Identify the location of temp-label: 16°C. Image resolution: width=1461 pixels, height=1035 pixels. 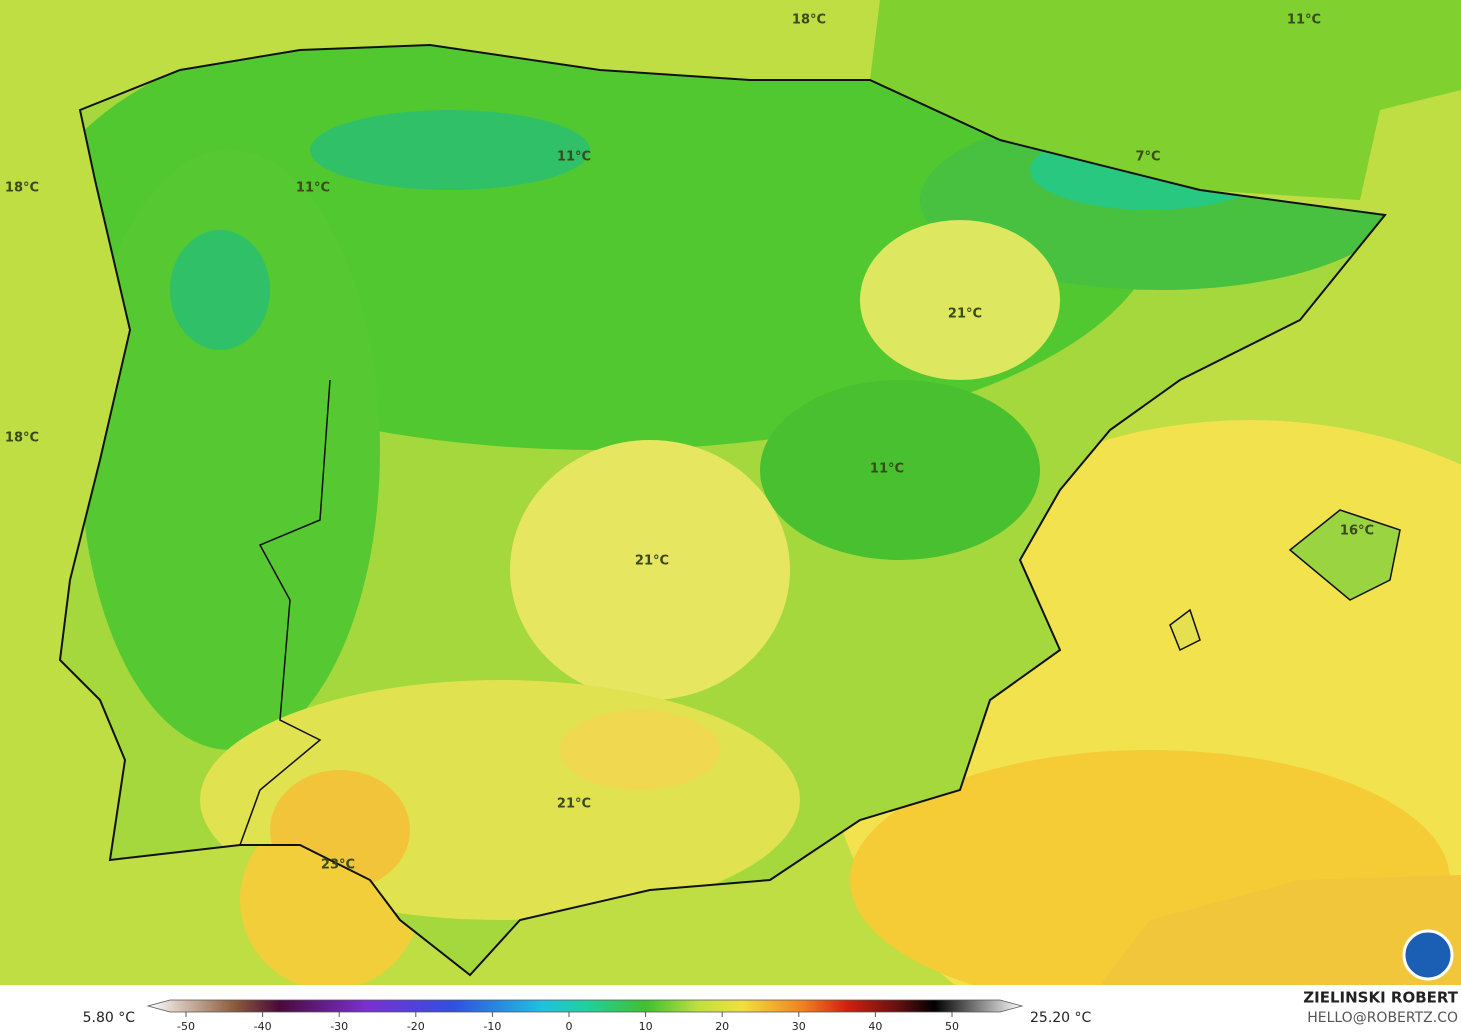
(1357, 531).